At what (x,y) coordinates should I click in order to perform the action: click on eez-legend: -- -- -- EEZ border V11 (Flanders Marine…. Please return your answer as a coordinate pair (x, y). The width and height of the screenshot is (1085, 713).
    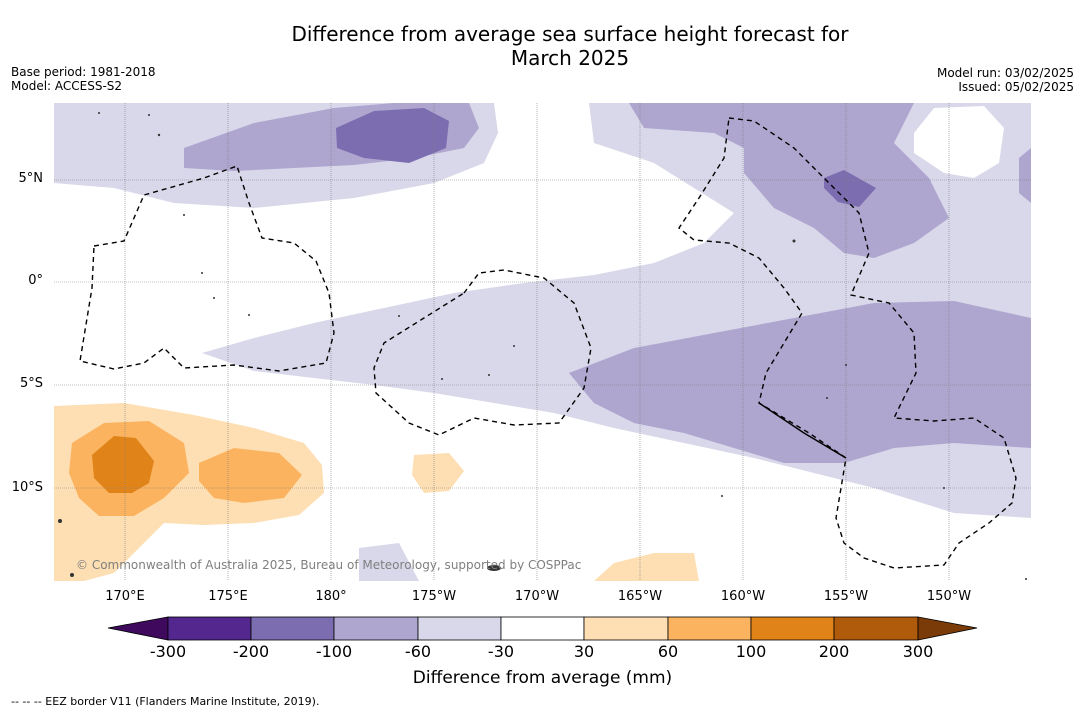
    Looking at the image, I should click on (165, 701).